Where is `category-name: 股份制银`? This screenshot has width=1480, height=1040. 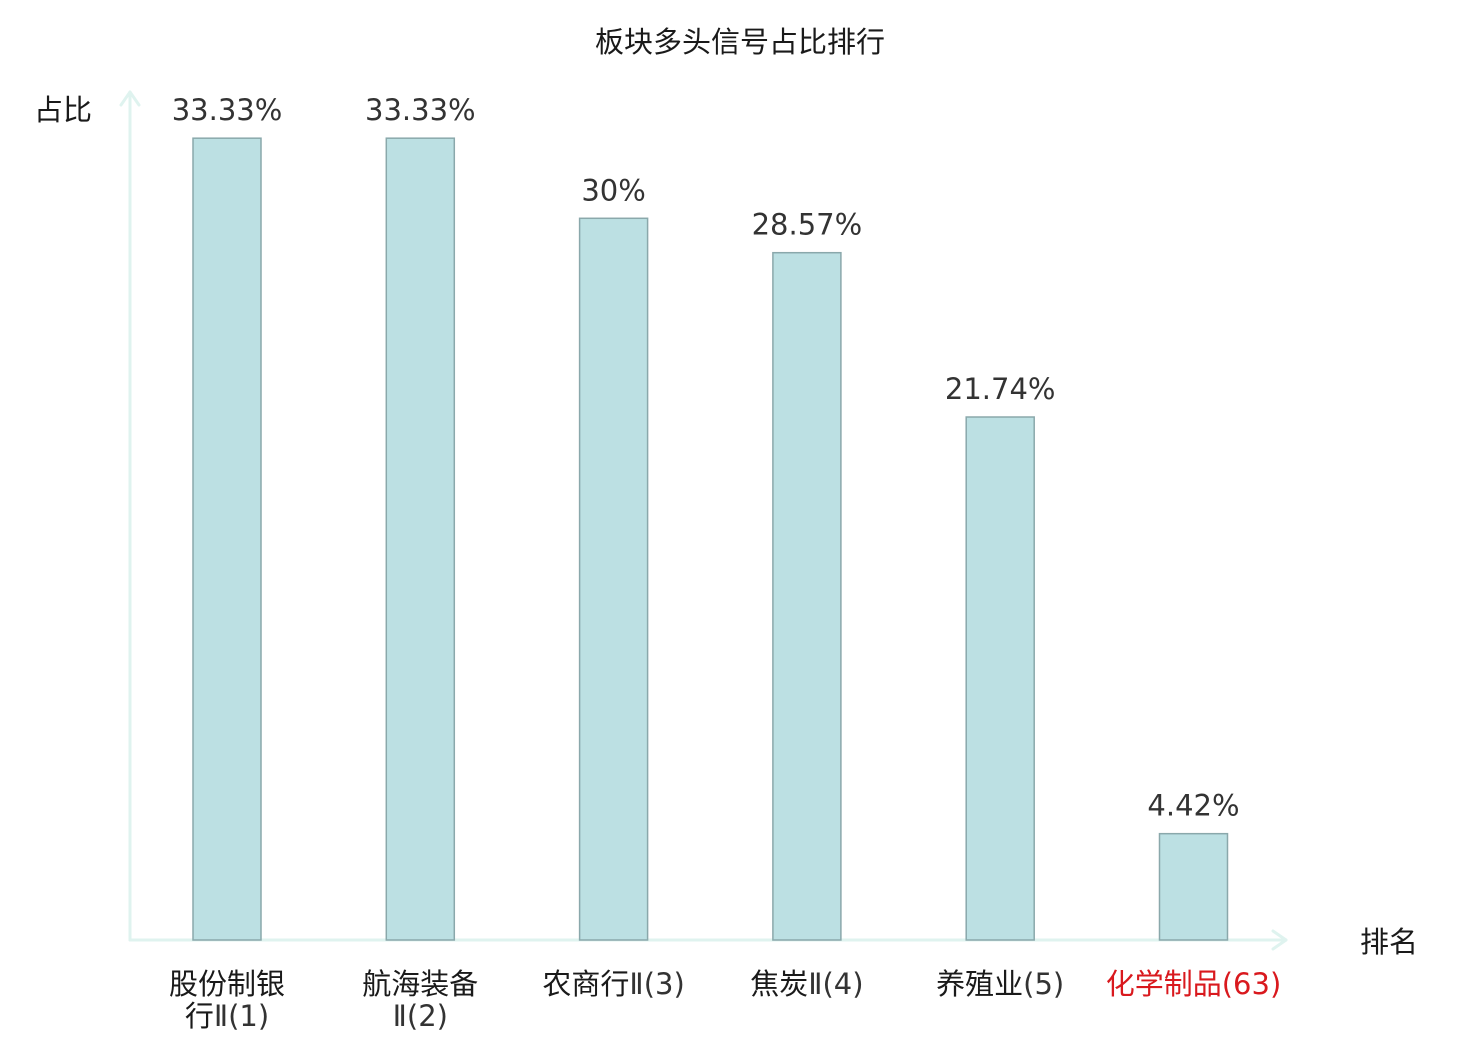 category-name: 股份制银 is located at coordinates (227, 984).